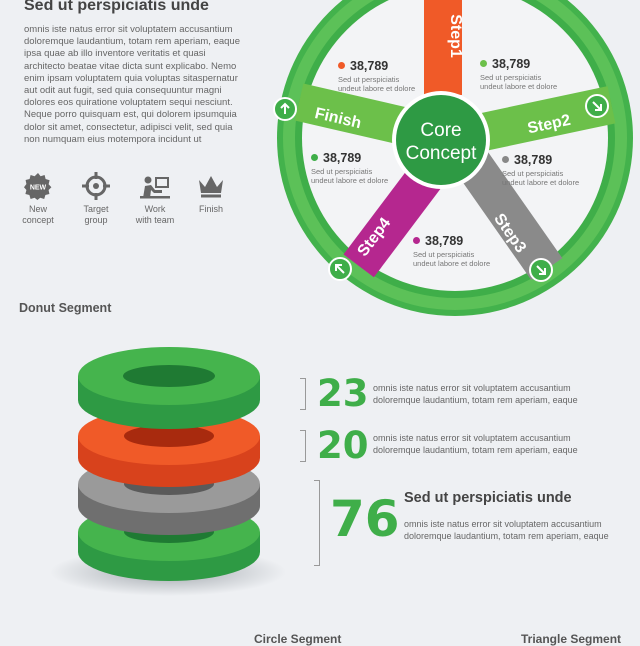 This screenshot has height=646, width=640. I want to click on icon-item-work-with-team: Work with team, so click(155, 199).